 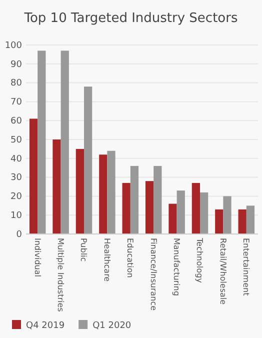 What do you see at coordinates (130, 18) in the screenshot?
I see `chart-title: Top 10 Targeted Industry Sectors` at bounding box center [130, 18].